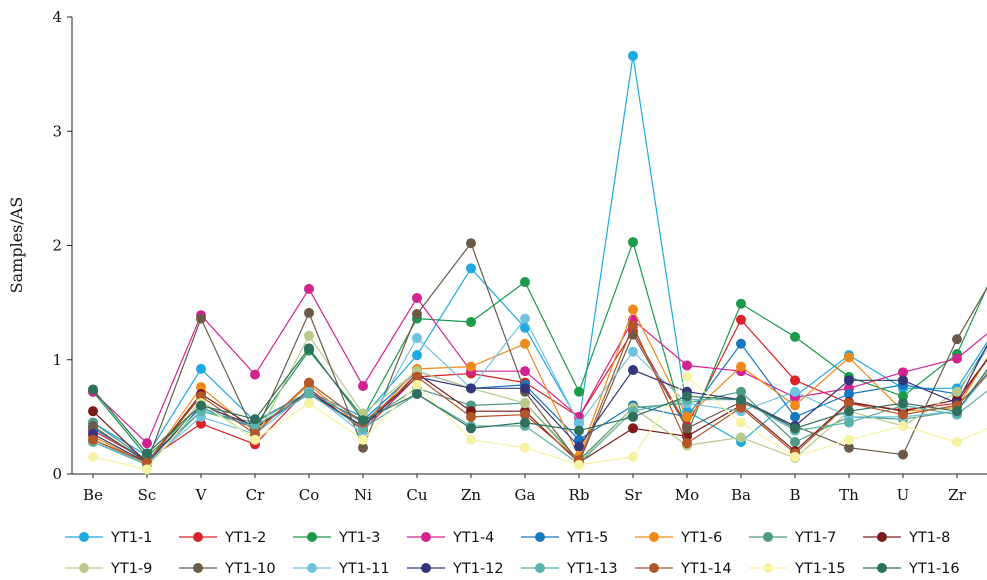 This screenshot has height=580, width=987. Describe the element at coordinates (416, 495) in the screenshot. I see `x-tick-label: Cu` at that location.